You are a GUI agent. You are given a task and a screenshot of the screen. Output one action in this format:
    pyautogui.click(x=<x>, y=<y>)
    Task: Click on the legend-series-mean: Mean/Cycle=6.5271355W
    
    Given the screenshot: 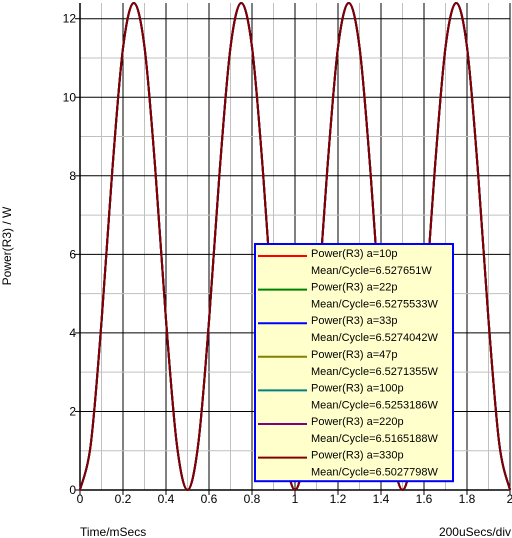 What is the action you would take?
    pyautogui.click(x=374, y=372)
    